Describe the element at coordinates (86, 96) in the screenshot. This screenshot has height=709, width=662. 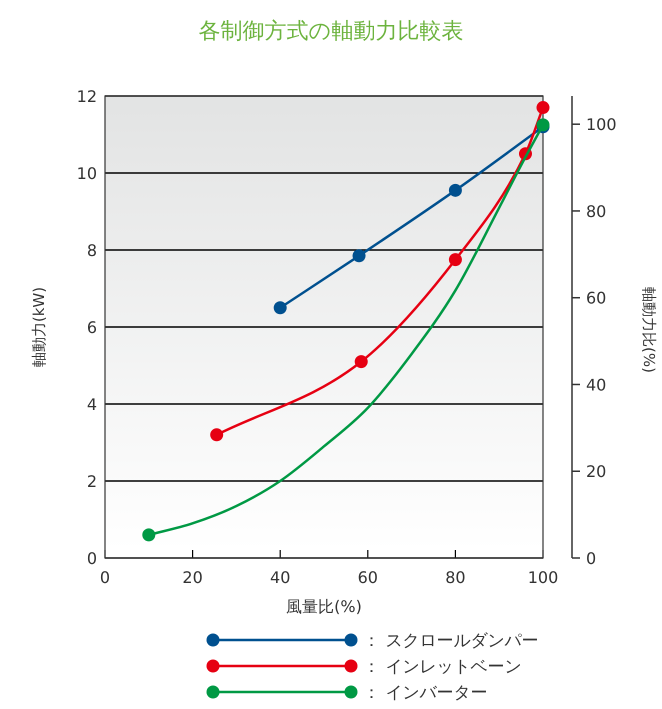
I see `y-tick-label: 12` at that location.